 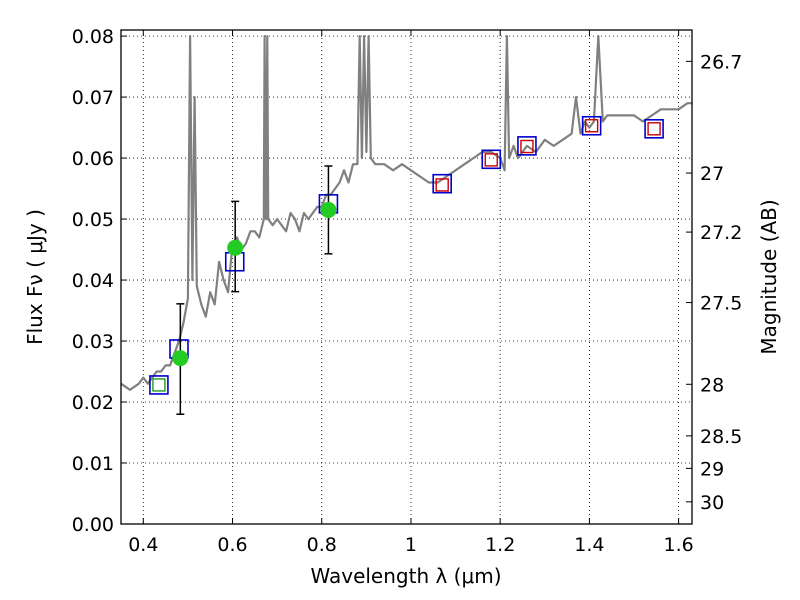 What do you see at coordinates (679, 545) in the screenshot?
I see `x-tick-label: 1.6` at bounding box center [679, 545].